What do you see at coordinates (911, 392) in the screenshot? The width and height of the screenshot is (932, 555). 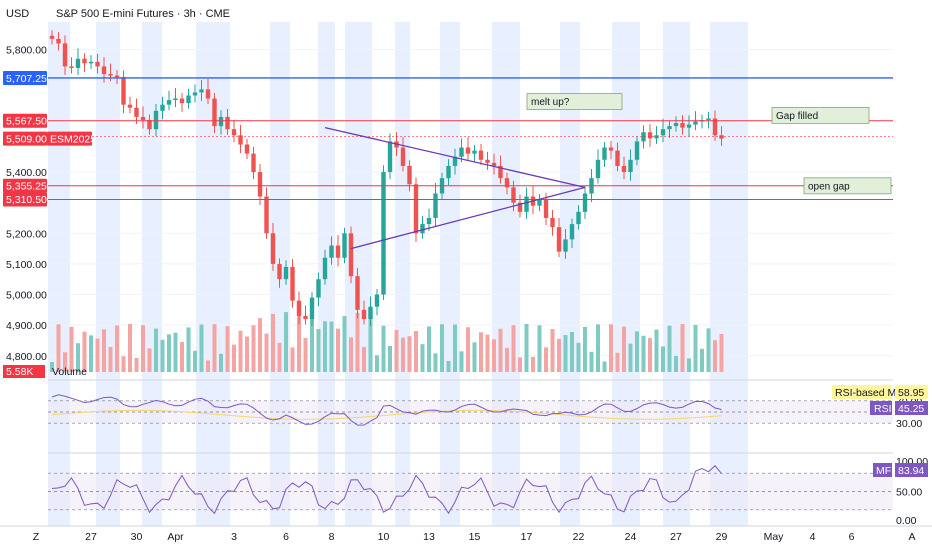 I see `rsi-ma-value-box` at bounding box center [911, 392].